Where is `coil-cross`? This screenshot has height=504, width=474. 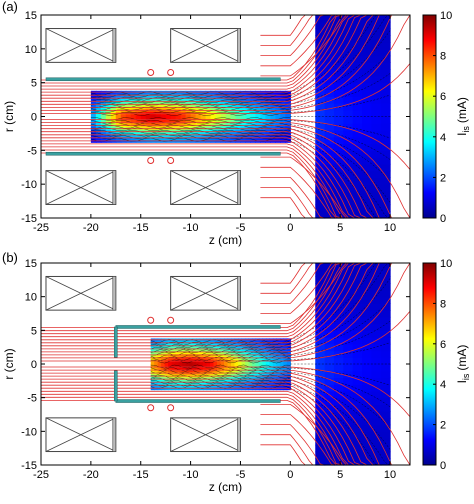
coil-cross is located at coordinates (205, 434).